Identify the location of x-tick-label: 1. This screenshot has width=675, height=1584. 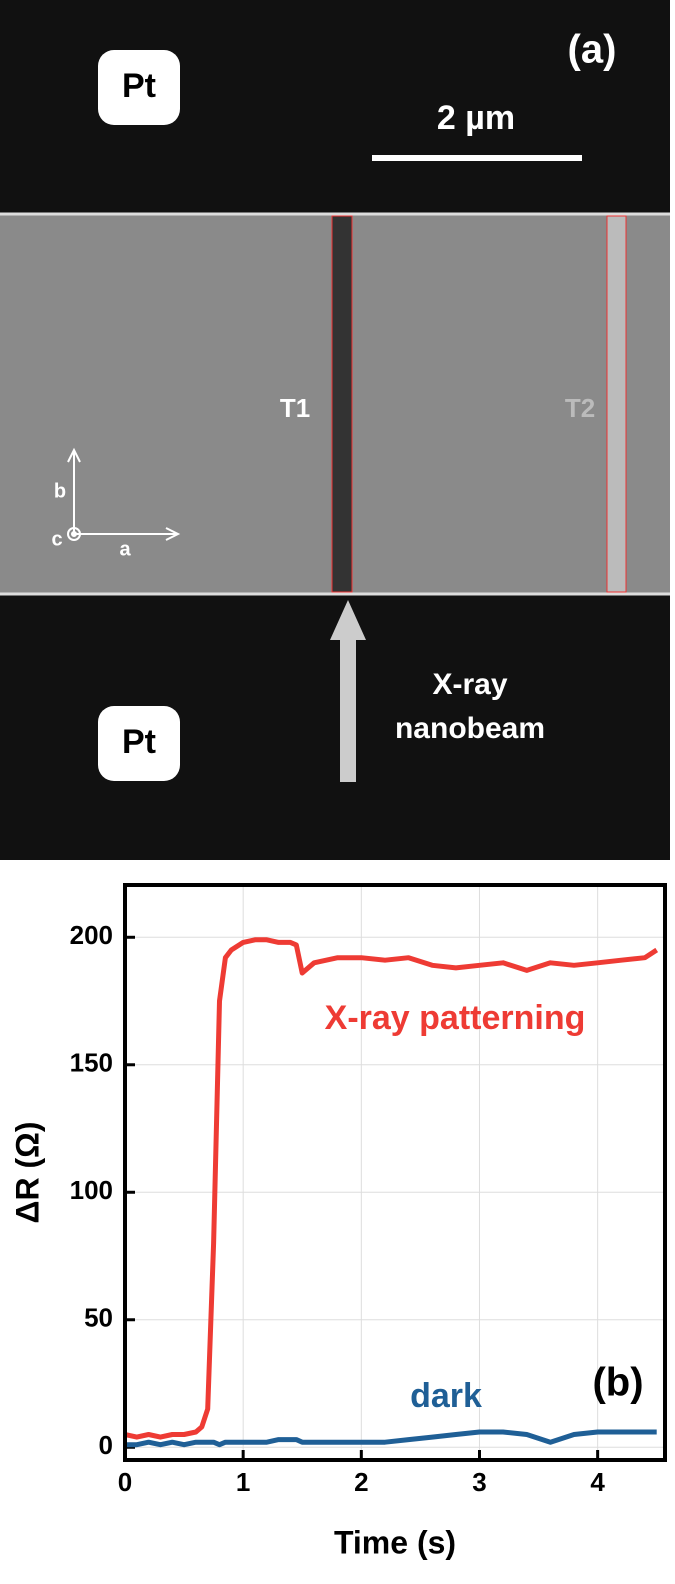
(243, 1482).